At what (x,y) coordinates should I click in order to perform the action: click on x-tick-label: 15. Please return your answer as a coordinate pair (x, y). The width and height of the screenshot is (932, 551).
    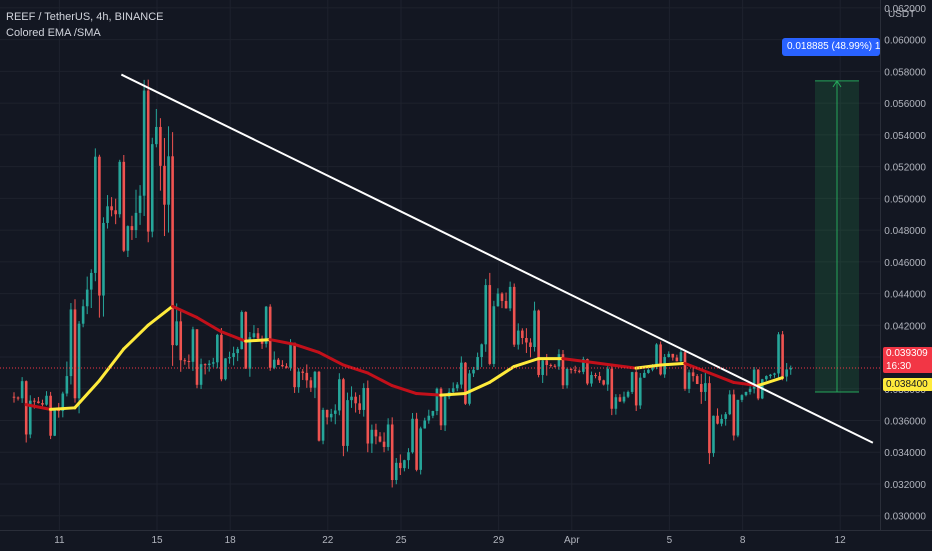
    Looking at the image, I should click on (157, 540).